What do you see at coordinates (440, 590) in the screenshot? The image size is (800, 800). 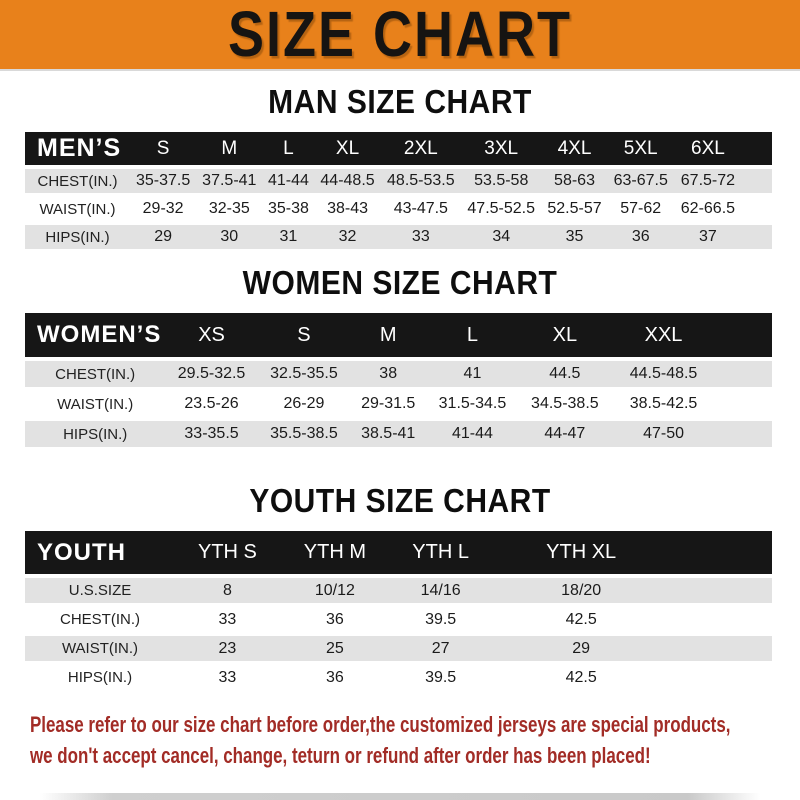 I see `table-cell: 14/16` at bounding box center [440, 590].